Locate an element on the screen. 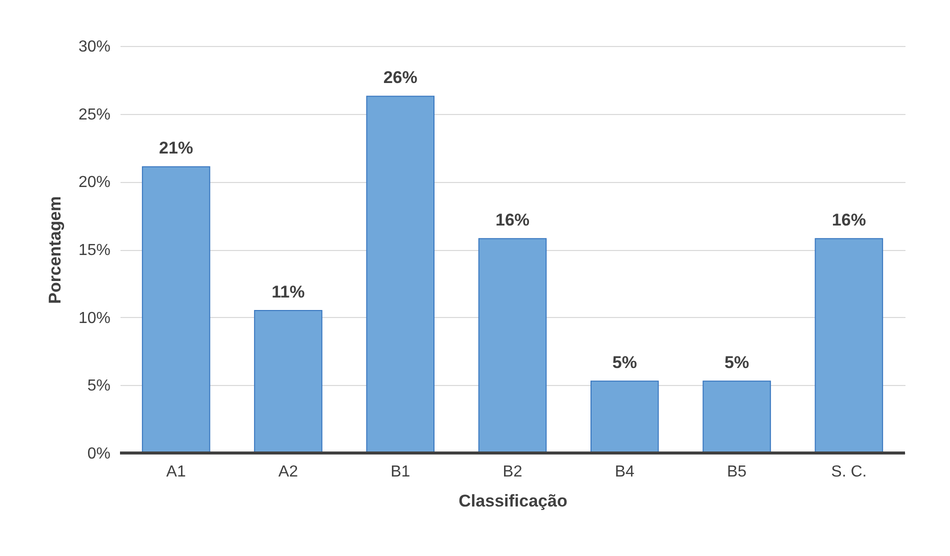 This screenshot has height=556, width=950. x-tick-label: B5 is located at coordinates (736, 472).